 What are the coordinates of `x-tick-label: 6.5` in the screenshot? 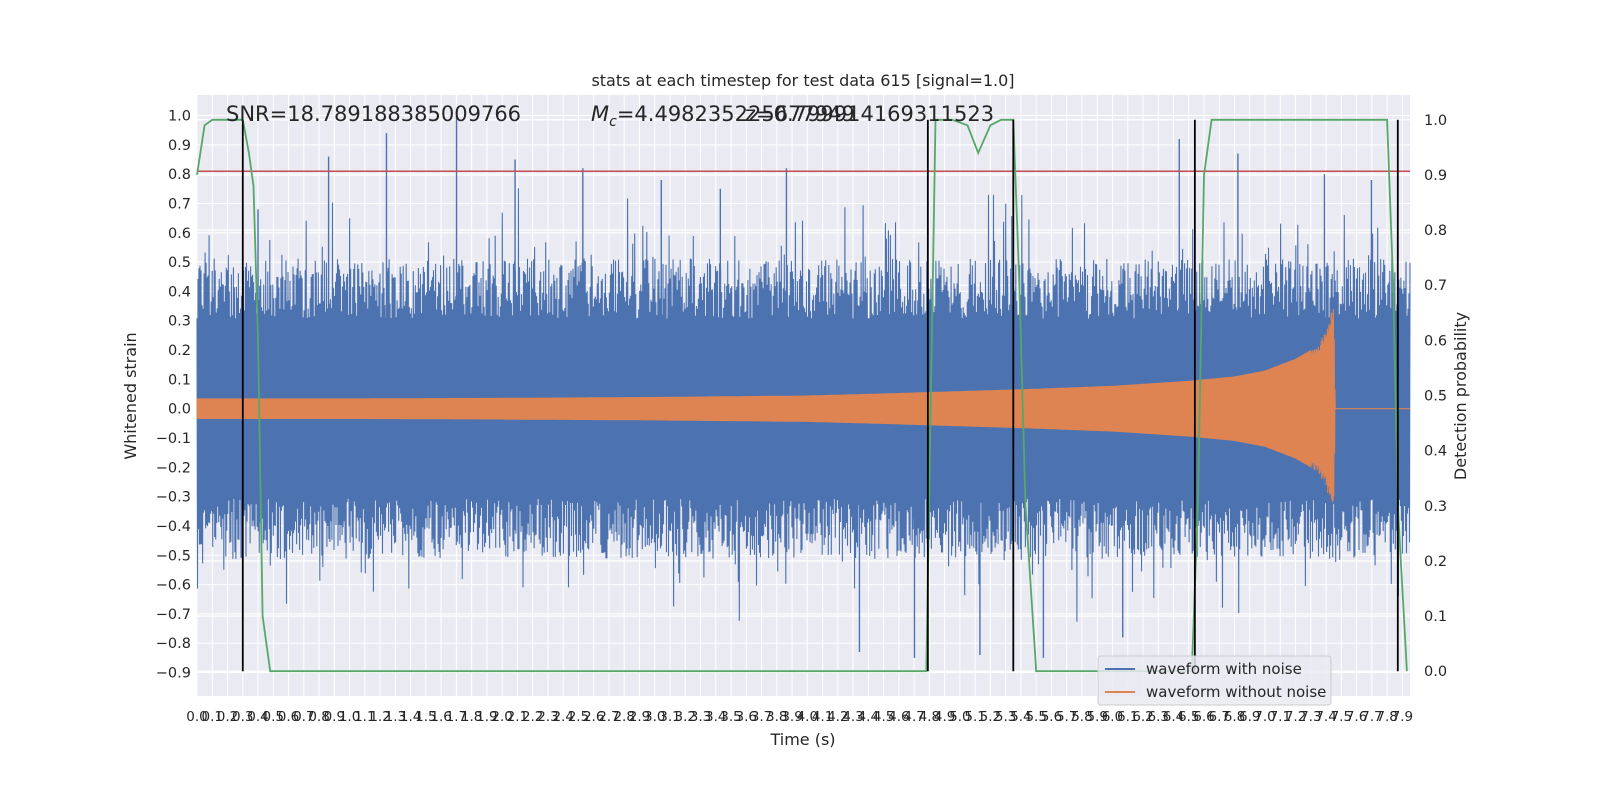 It's located at (1188, 717).